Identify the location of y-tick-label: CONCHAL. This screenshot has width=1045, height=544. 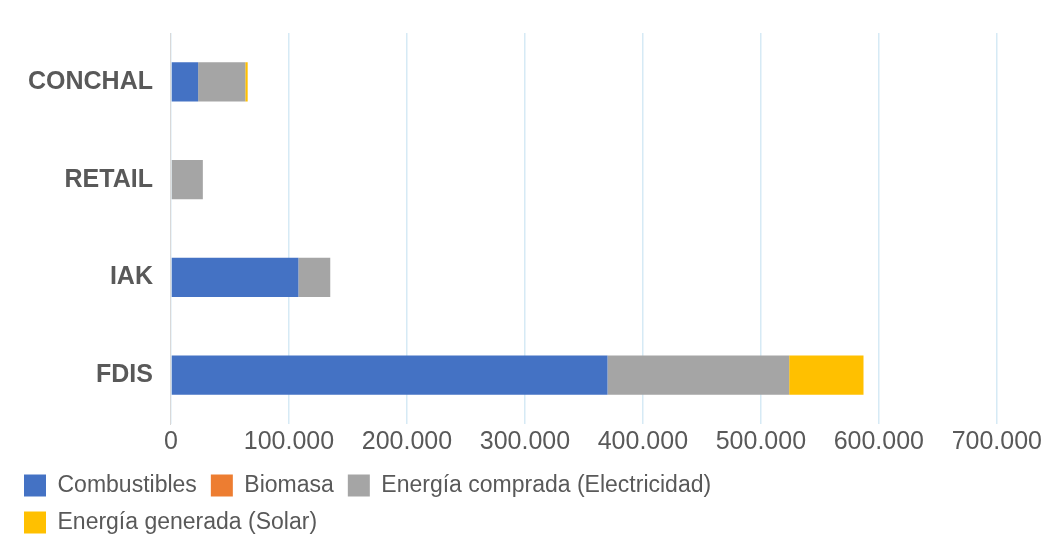
(90, 79).